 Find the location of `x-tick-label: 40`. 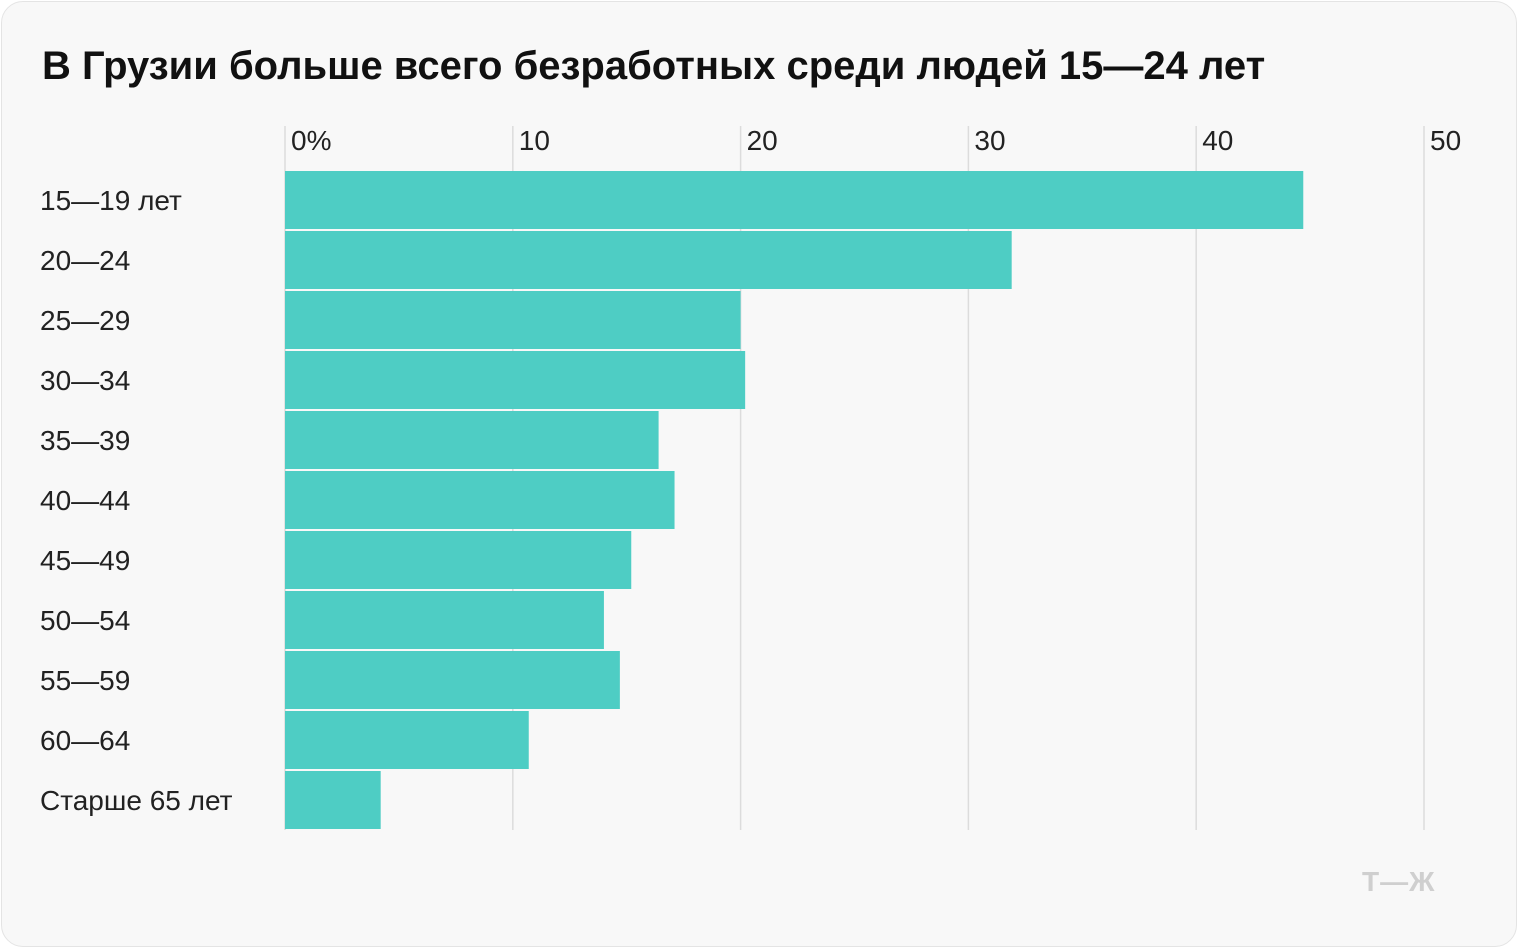

x-tick-label: 40 is located at coordinates (1217, 140).